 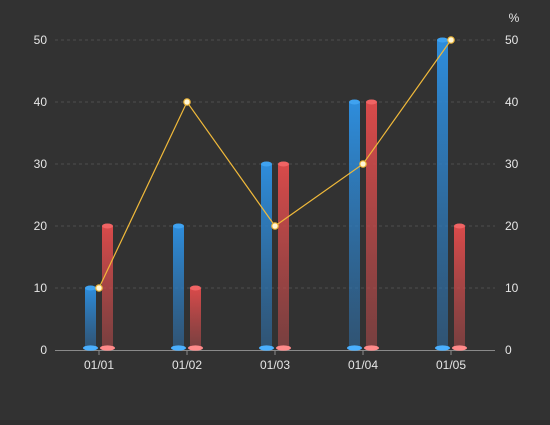 I want to click on y-right-tick-label: 30, so click(x=512, y=164).